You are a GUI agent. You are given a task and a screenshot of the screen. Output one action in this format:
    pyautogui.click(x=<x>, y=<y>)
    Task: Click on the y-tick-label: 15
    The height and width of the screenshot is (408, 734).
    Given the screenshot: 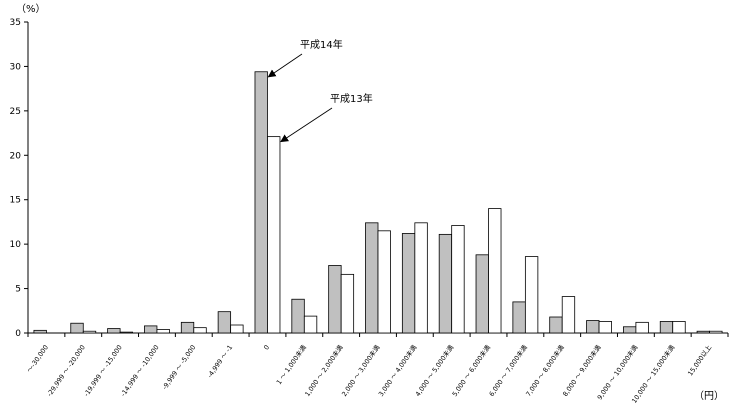 What is the action you would take?
    pyautogui.click(x=15, y=201)
    